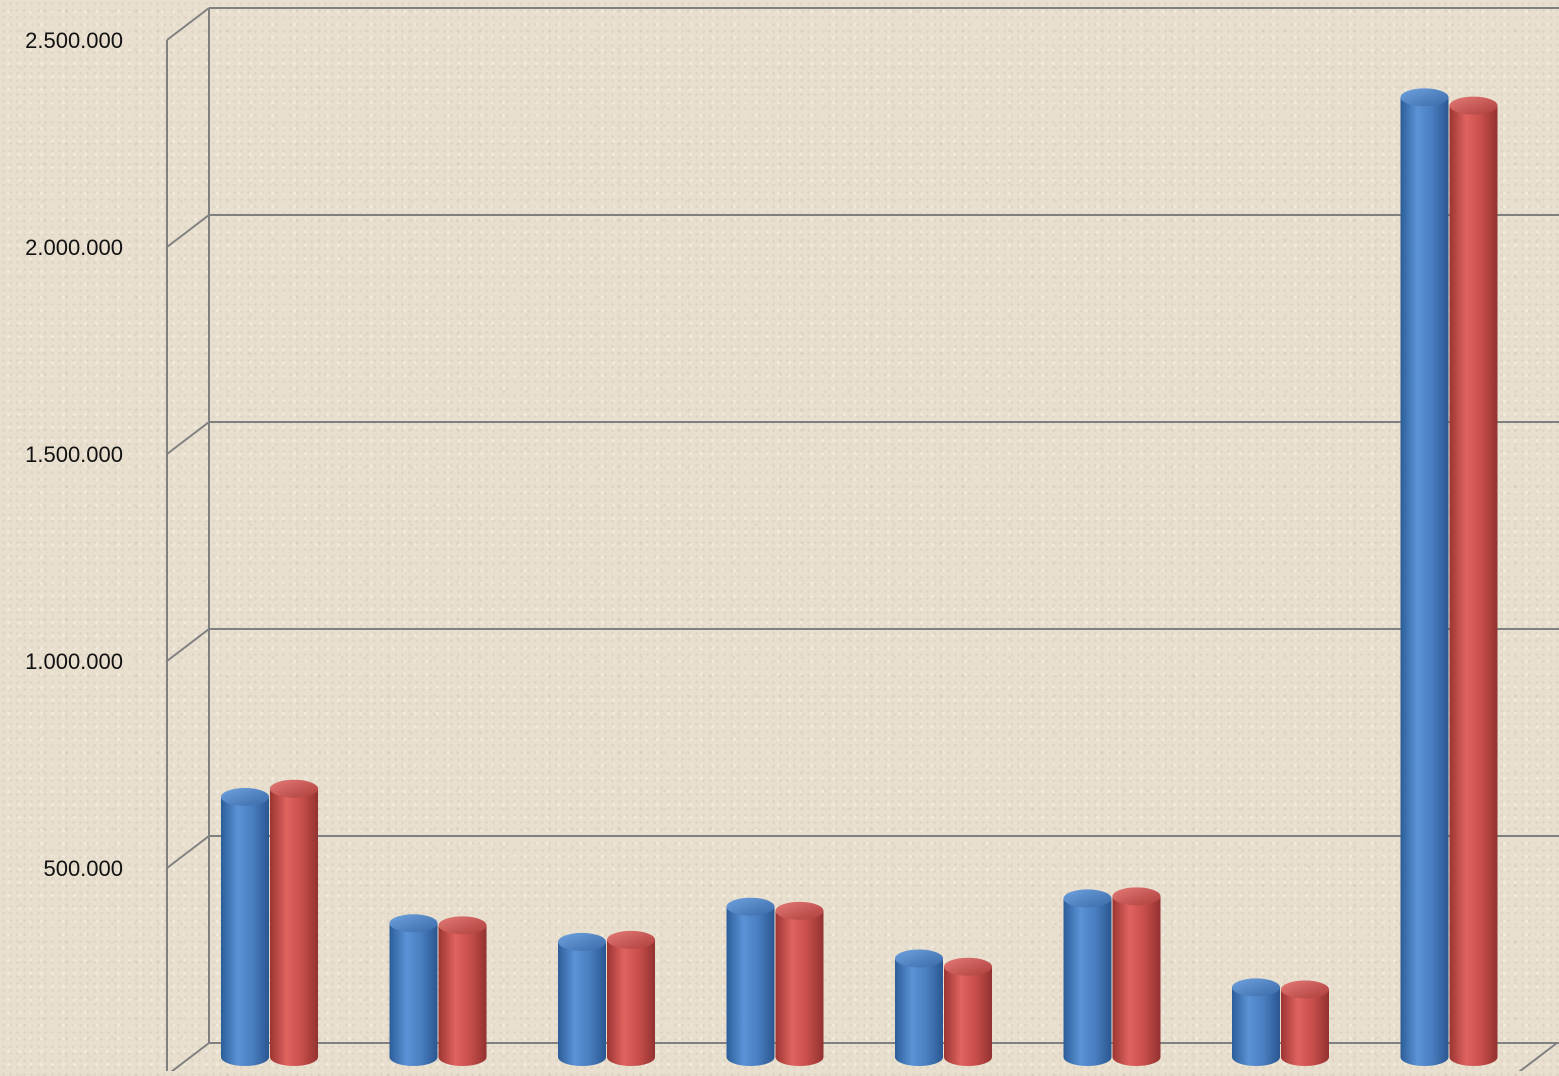 This screenshot has width=1559, height=1076. What do you see at coordinates (1536, 1059) in the screenshot?
I see `floor-edge` at bounding box center [1536, 1059].